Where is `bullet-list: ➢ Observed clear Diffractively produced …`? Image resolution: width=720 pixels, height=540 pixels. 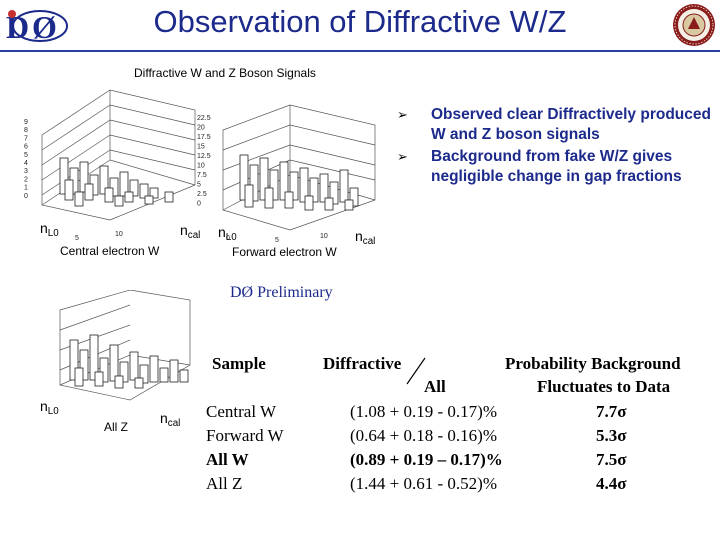 bullet-list: ➢ Observed clear Diffractively produced … is located at coordinates (555, 146).